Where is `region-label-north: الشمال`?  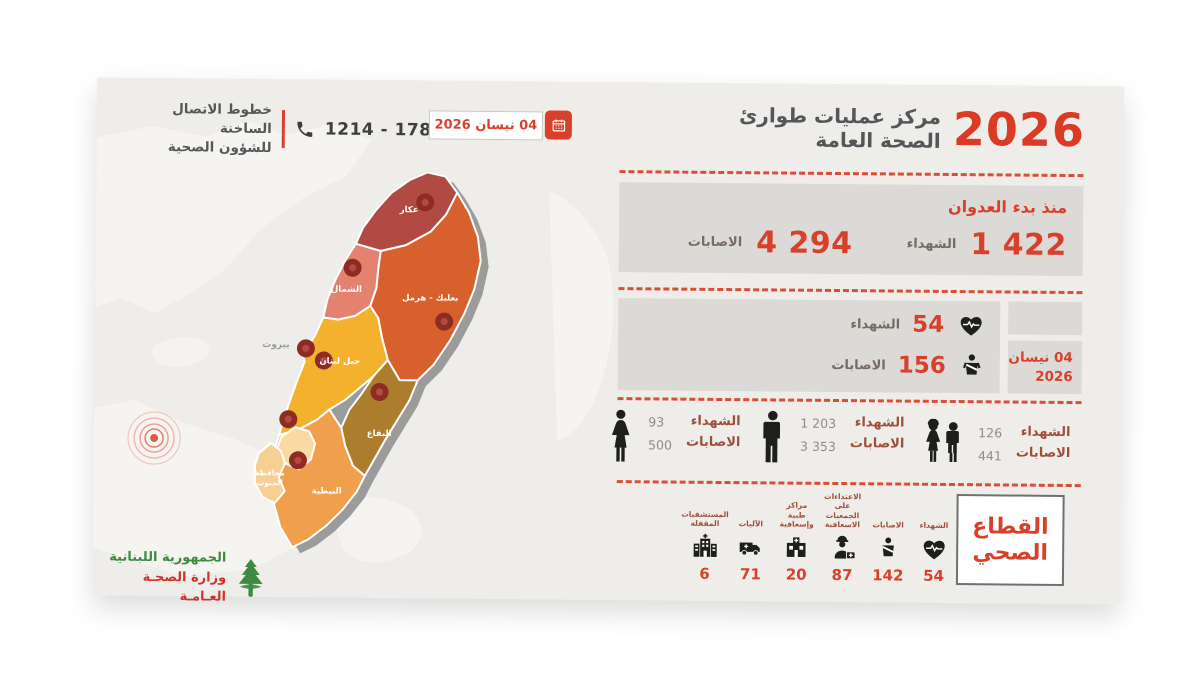 region-label-north: الشمال is located at coordinates (346, 289).